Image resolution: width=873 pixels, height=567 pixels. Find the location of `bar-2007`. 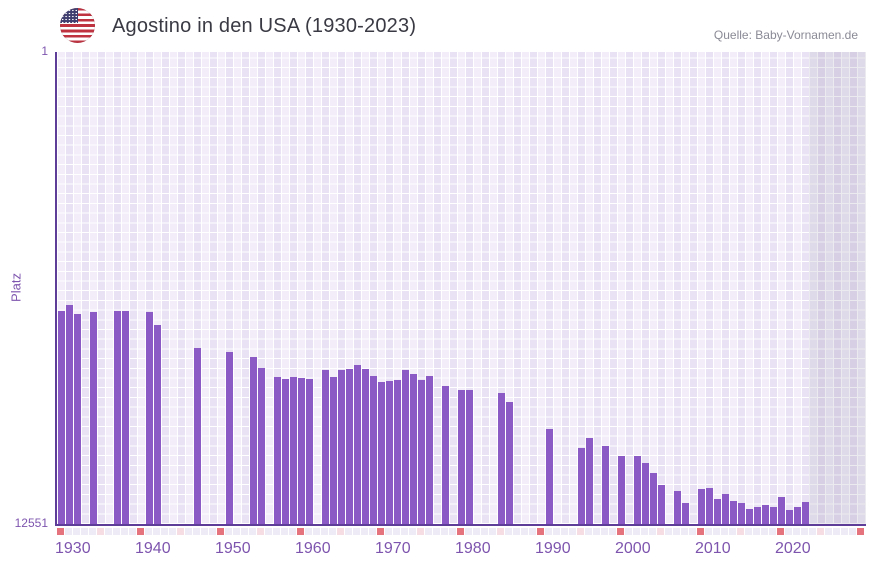

bar-2007 is located at coordinates (677, 507).